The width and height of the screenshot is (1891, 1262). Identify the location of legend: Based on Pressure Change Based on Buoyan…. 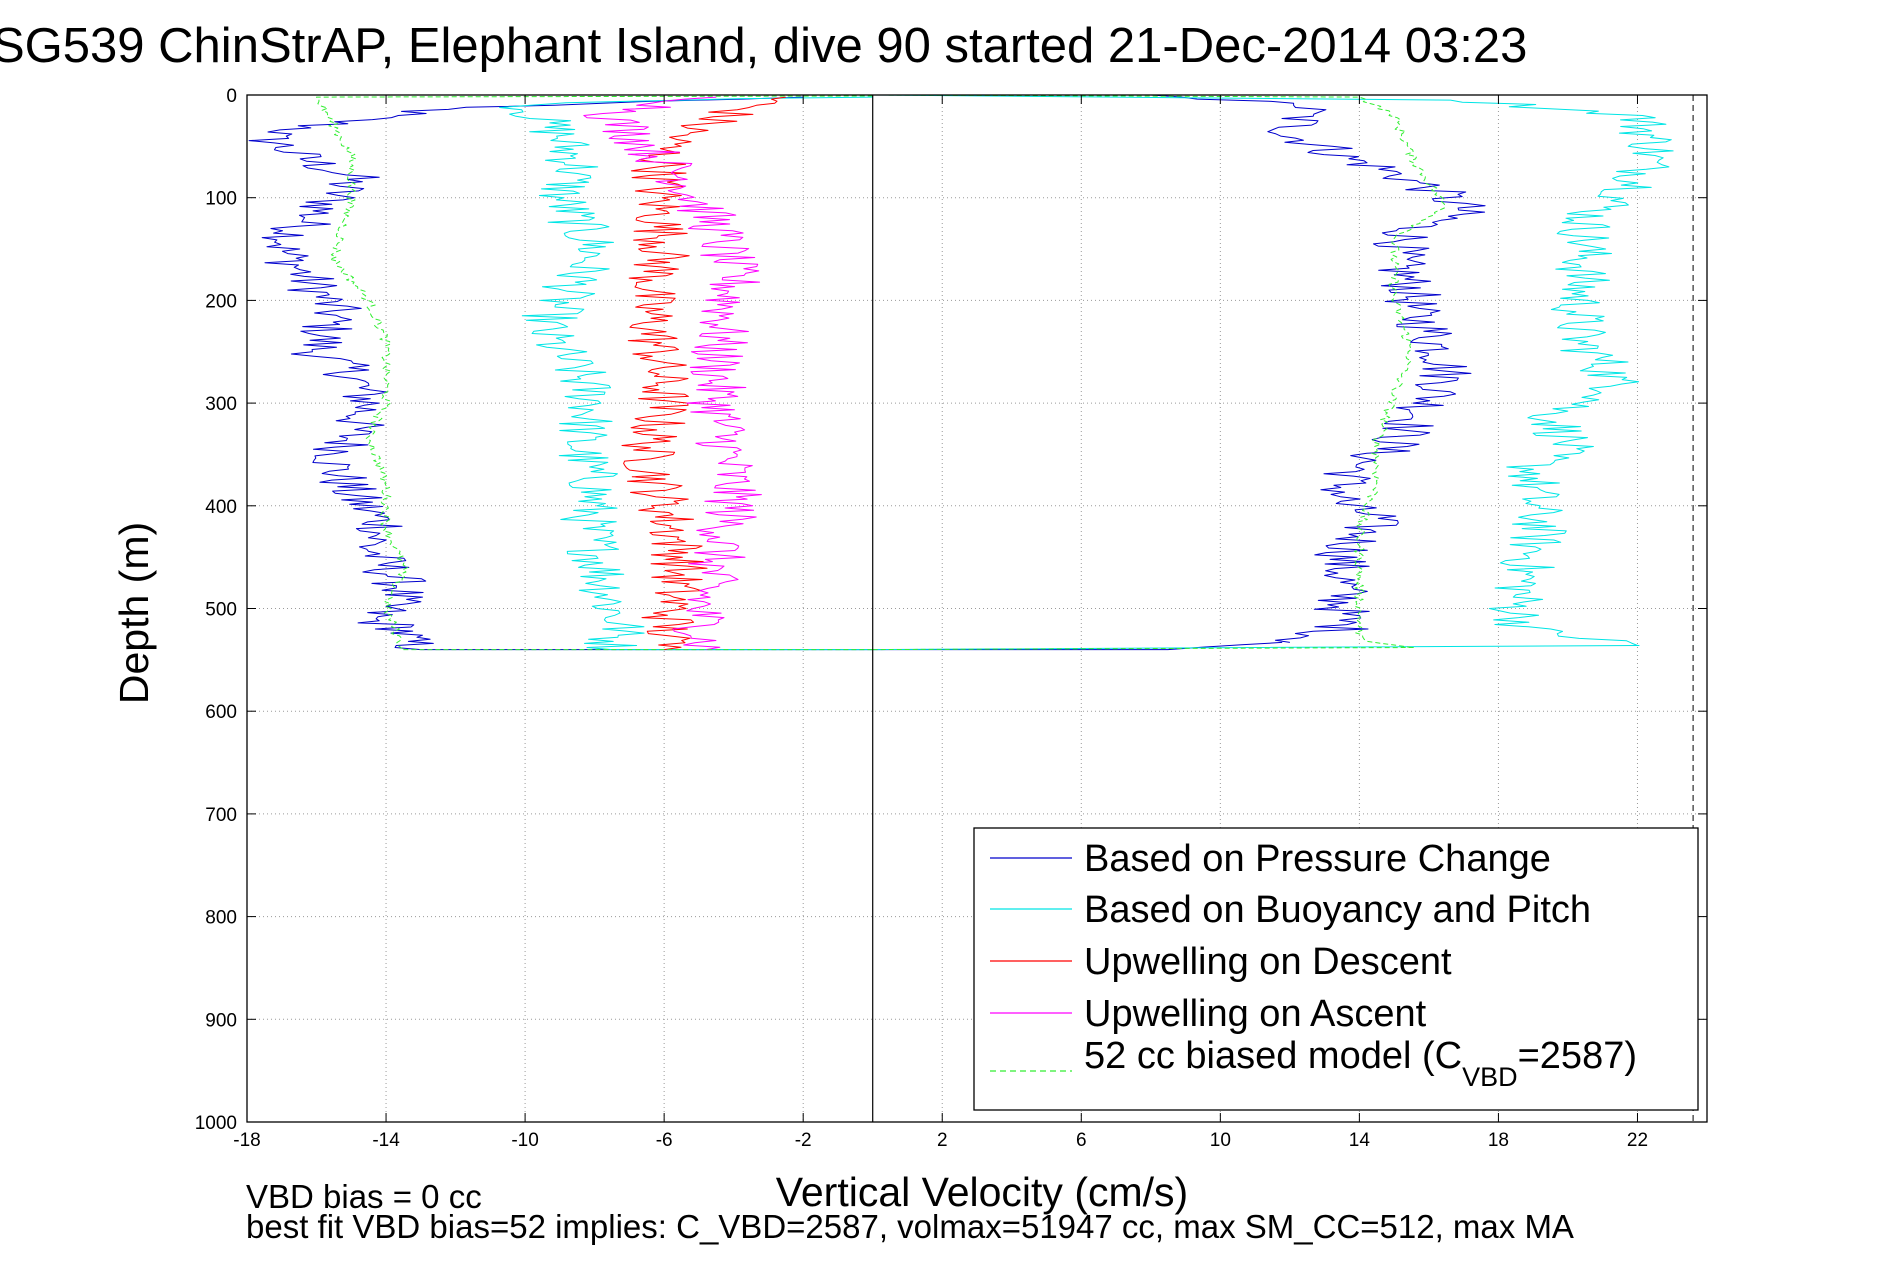
(1336, 969).